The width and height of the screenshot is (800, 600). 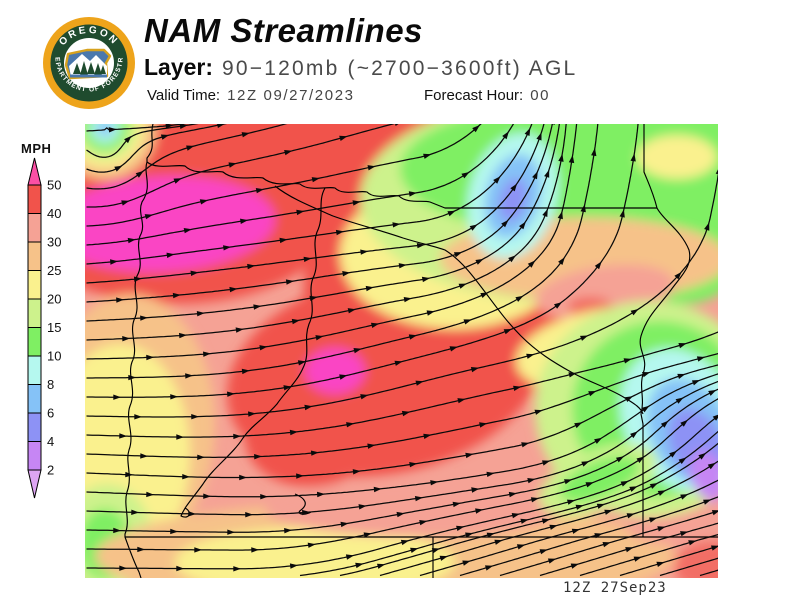 I want to click on odf-logo: OREGON DEPARTMENT OF FORESTRY, so click(x=89, y=63).